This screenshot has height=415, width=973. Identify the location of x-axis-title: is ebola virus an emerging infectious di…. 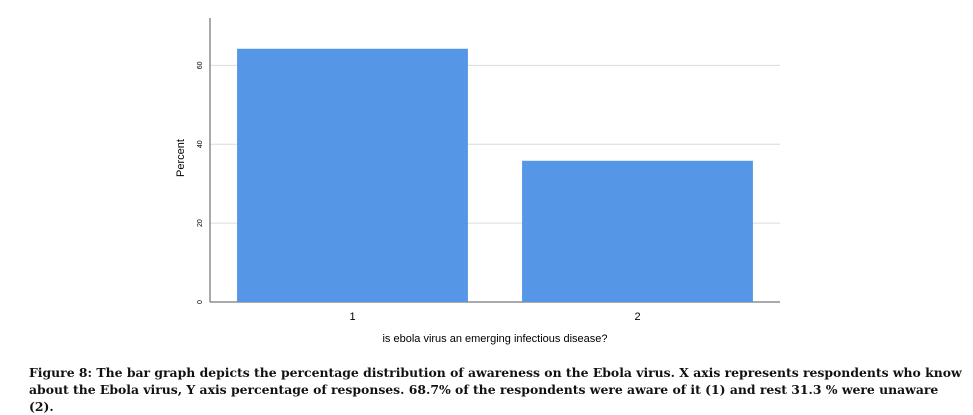
(494, 339).